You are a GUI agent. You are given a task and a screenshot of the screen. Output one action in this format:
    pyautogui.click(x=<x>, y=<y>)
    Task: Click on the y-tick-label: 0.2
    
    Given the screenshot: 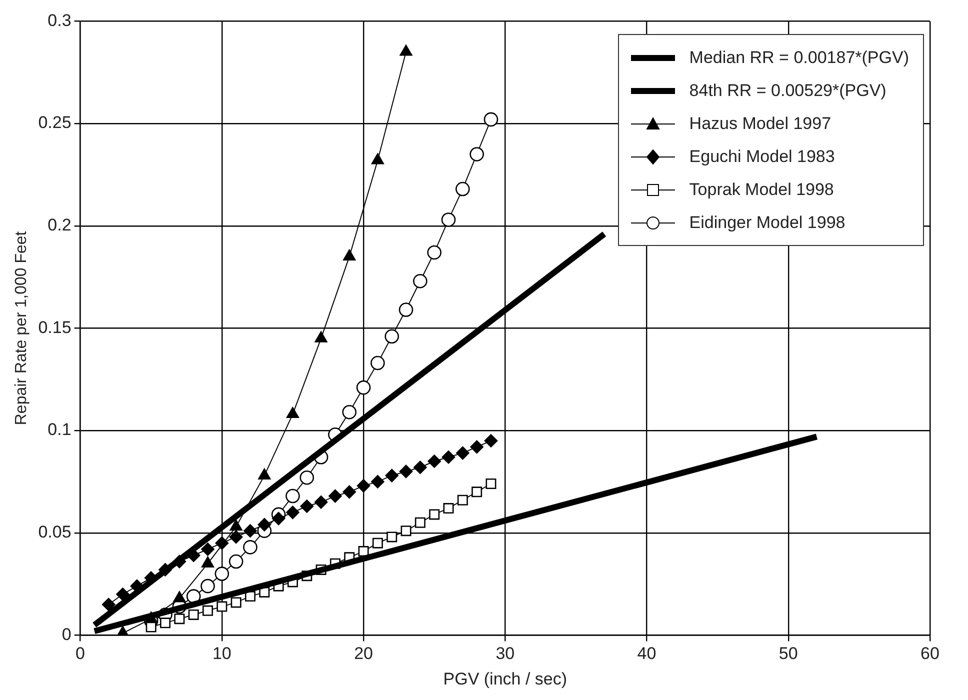 What is the action you would take?
    pyautogui.click(x=60, y=225)
    